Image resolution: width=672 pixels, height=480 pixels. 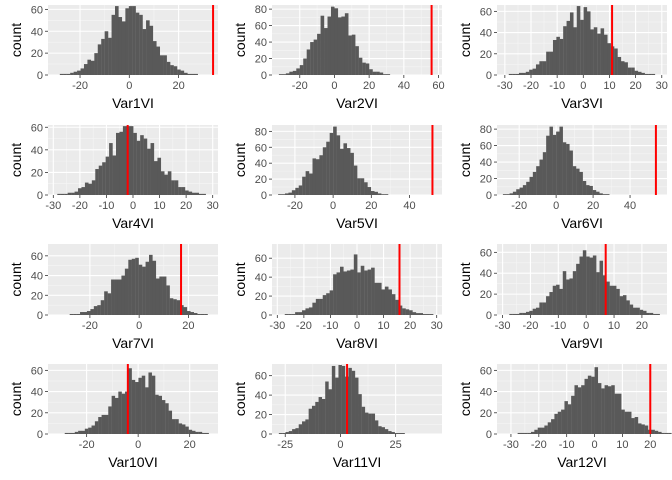 What do you see at coordinates (557, 86) in the screenshot?
I see `x-tick-label: -10` at bounding box center [557, 86].